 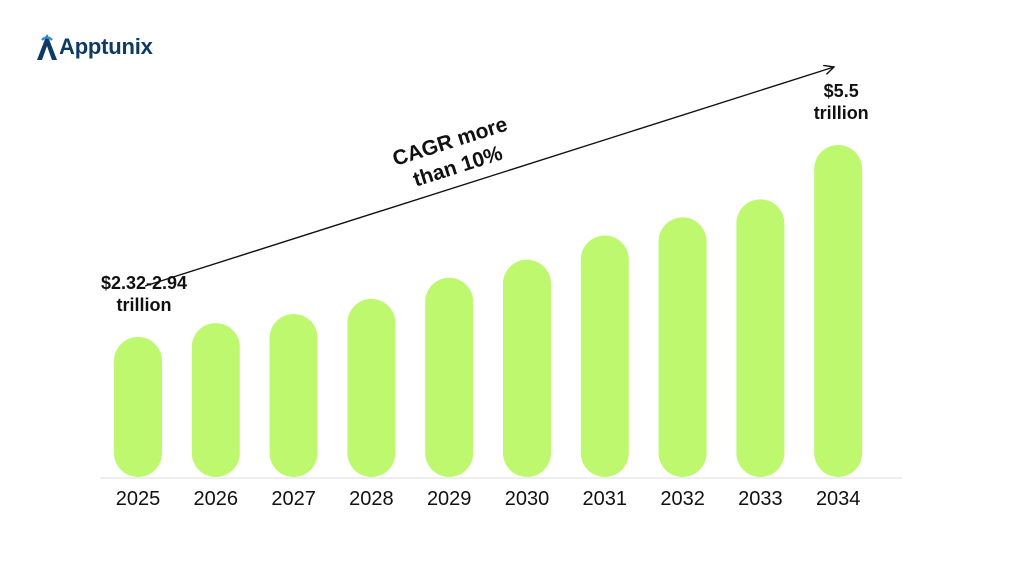 I want to click on apptunix-logo-icon, so click(x=47, y=47).